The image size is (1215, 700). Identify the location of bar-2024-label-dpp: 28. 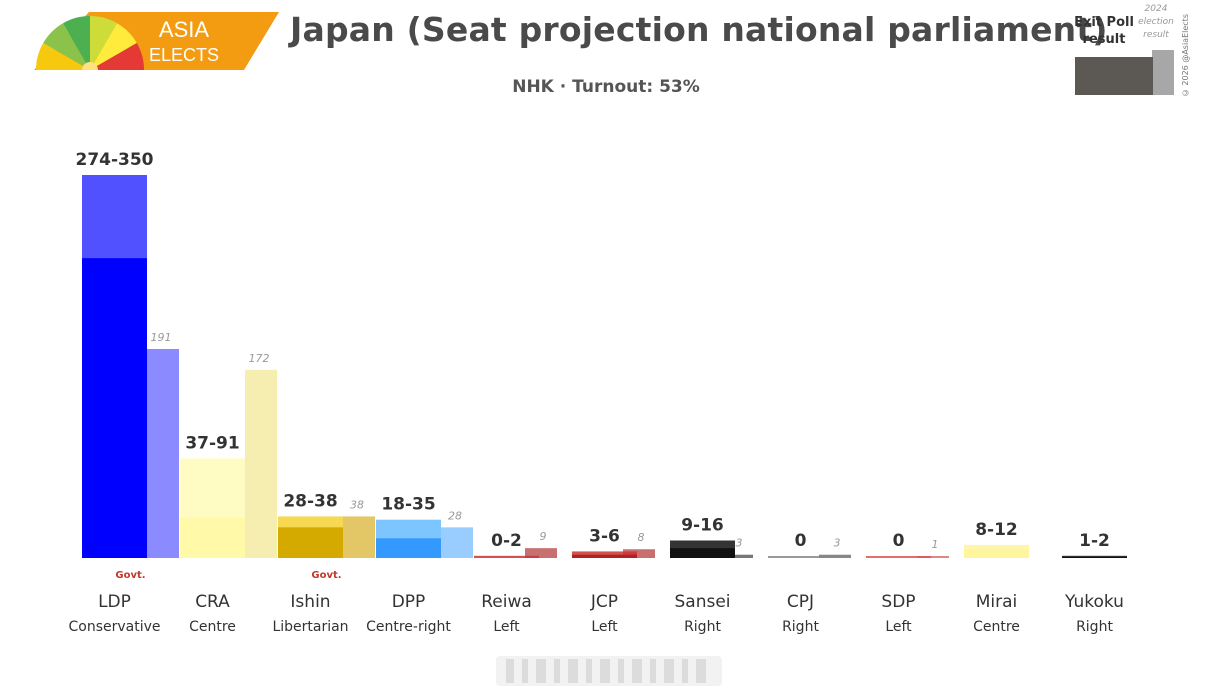
(455, 515).